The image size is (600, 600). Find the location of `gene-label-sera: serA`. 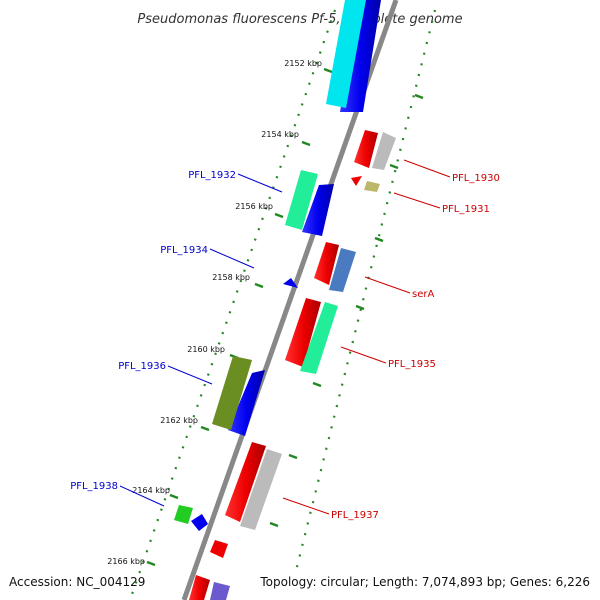

gene-label-sera: serA is located at coordinates (423, 294).